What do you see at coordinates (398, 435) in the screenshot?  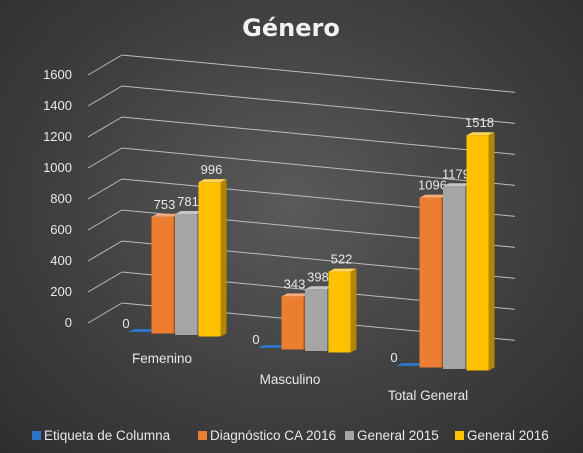 I see `legend-label: General 2015` at bounding box center [398, 435].